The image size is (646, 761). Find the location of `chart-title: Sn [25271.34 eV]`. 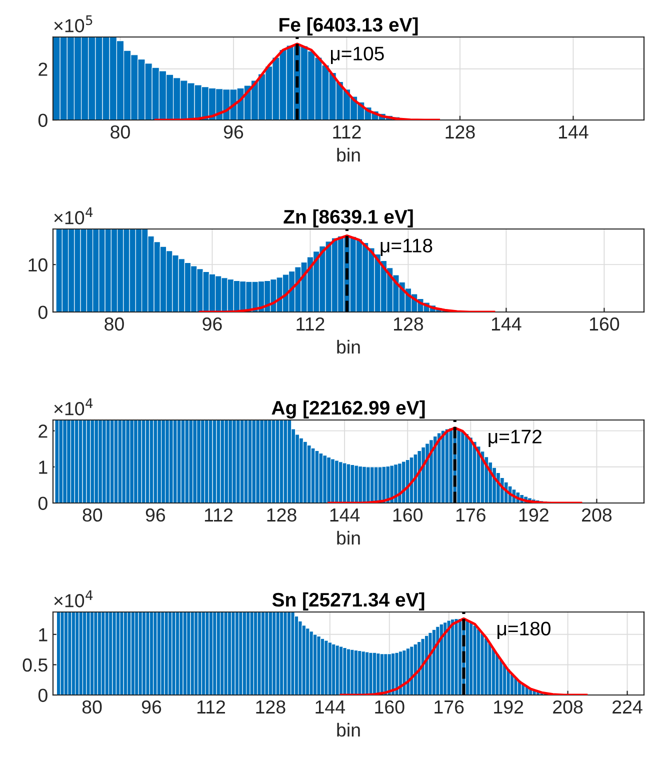

chart-title: Sn [25271.34 eV] is located at coordinates (348, 601).